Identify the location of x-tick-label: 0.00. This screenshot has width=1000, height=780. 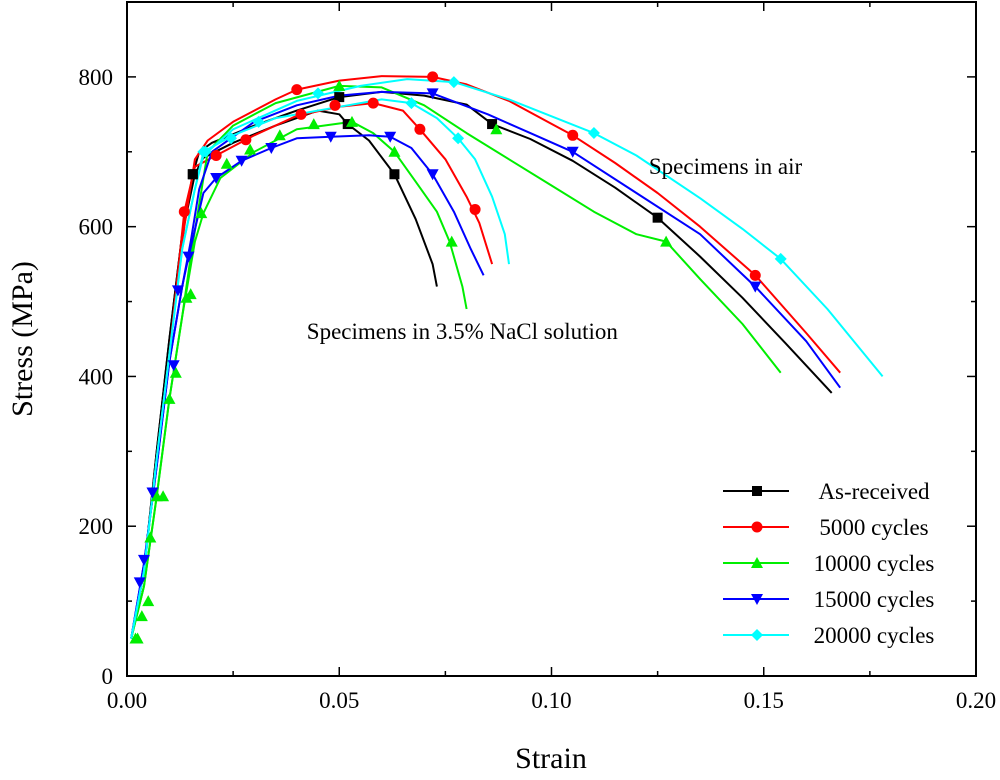
(127, 700).